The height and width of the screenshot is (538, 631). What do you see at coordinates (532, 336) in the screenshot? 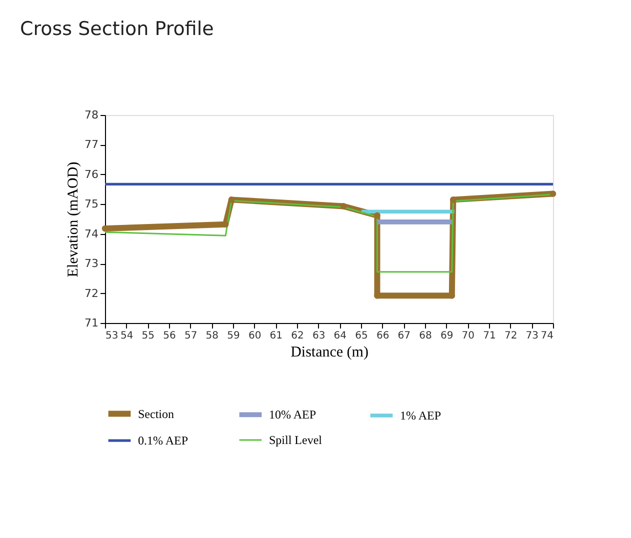
I see `x-tick-label: 73` at bounding box center [532, 336].